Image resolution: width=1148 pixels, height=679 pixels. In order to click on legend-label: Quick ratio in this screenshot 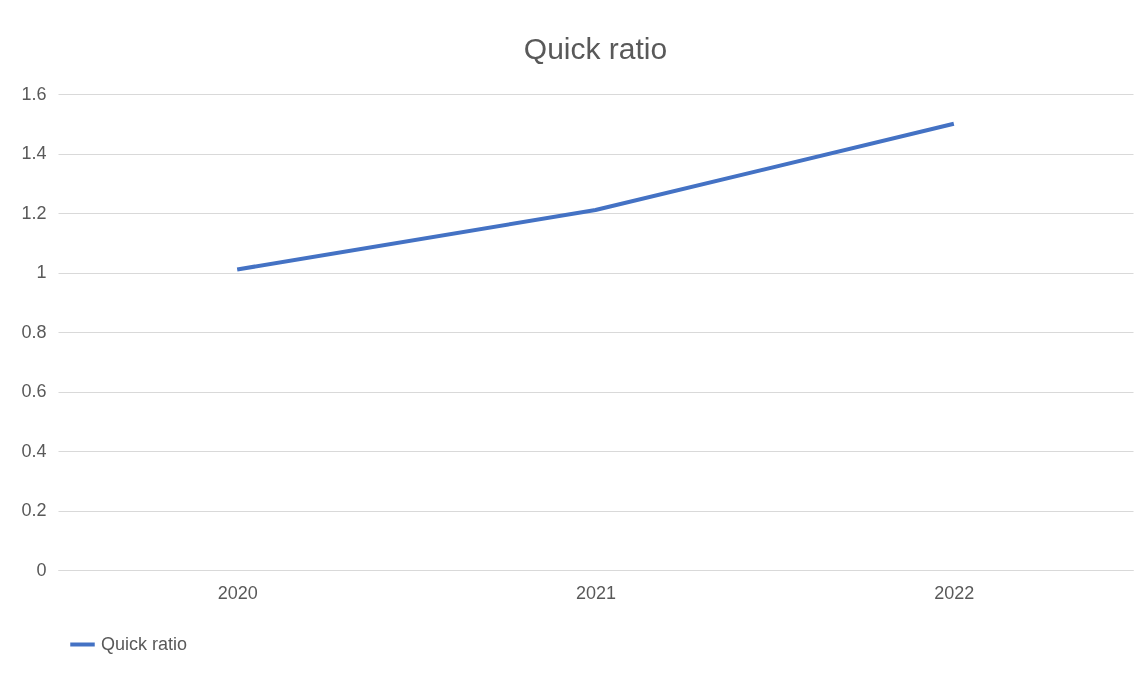, I will do `click(144, 643)`.